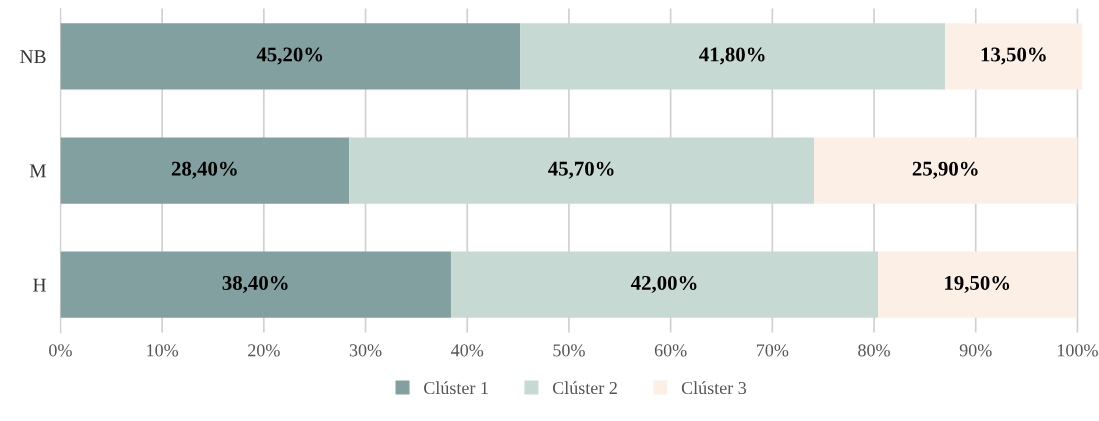  I want to click on legend-label: Clúster 3, so click(714, 388).